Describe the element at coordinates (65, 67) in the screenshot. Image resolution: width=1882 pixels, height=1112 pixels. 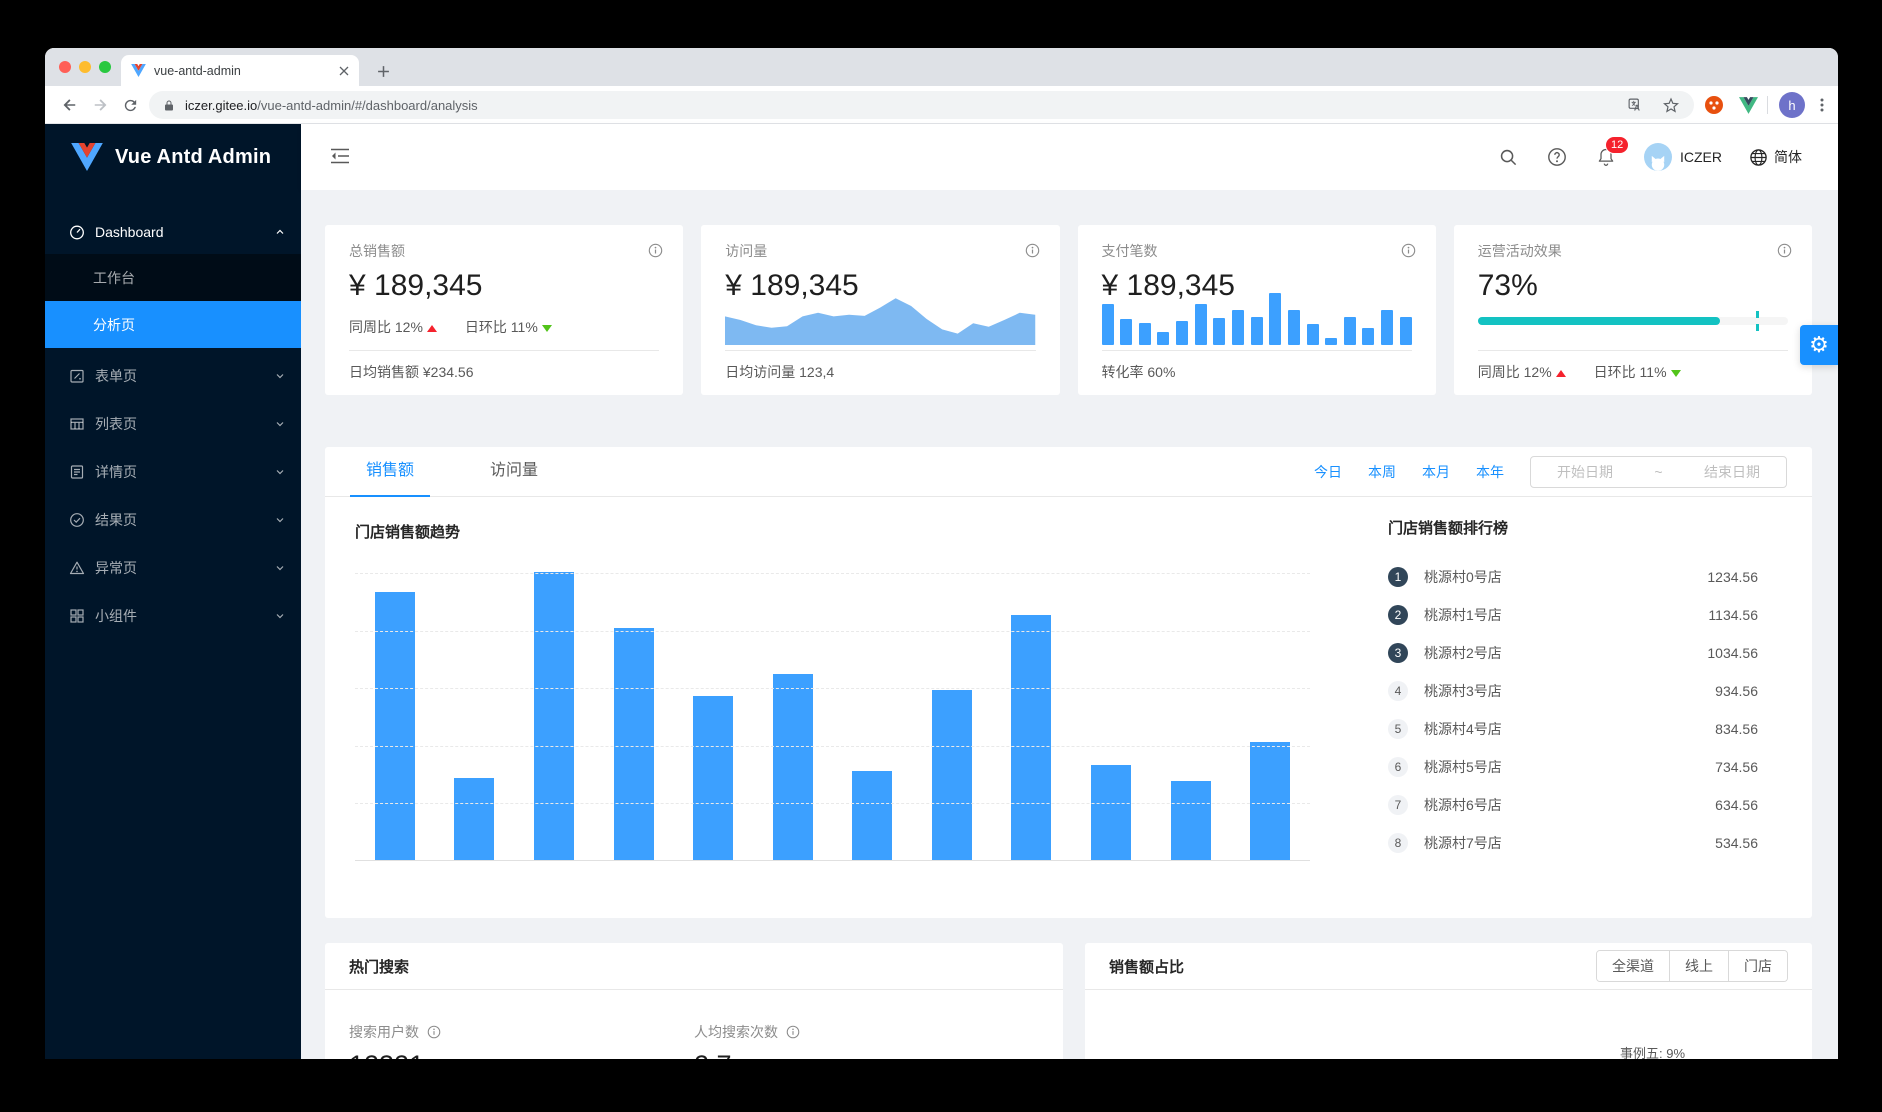
I see `close-window-button` at that location.